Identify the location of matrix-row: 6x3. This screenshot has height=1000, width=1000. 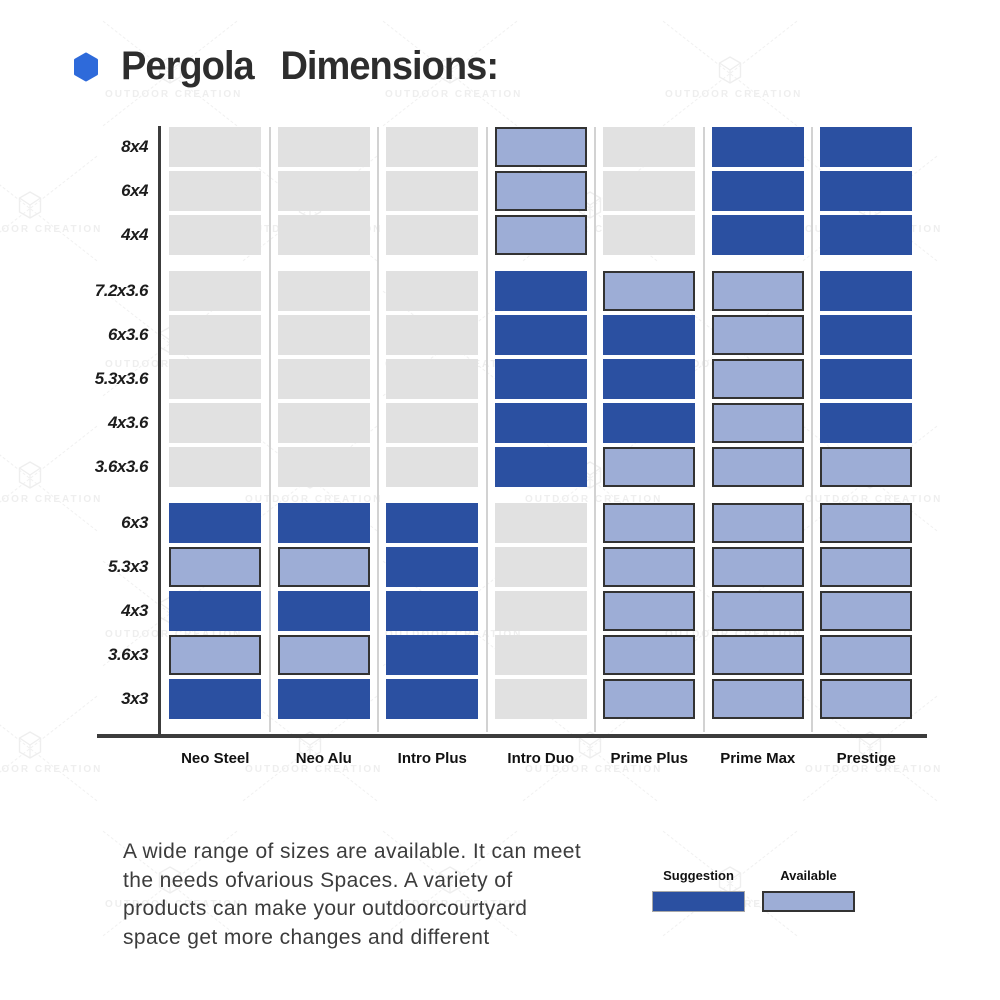
(503, 523).